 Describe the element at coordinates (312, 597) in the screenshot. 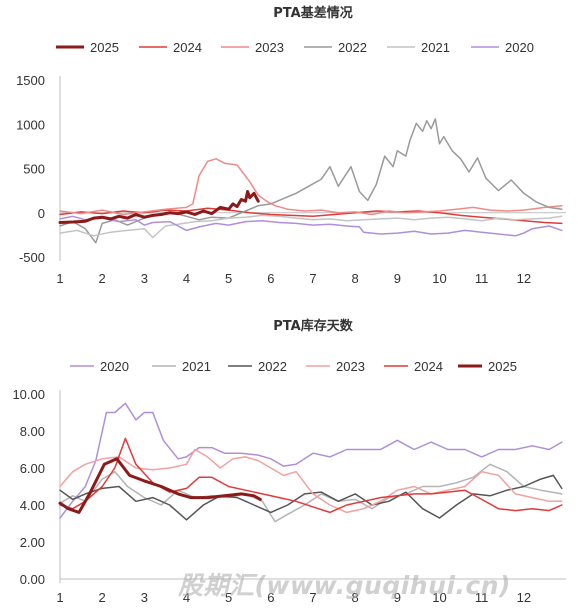

I see `chart-2-x-tick: 7` at that location.